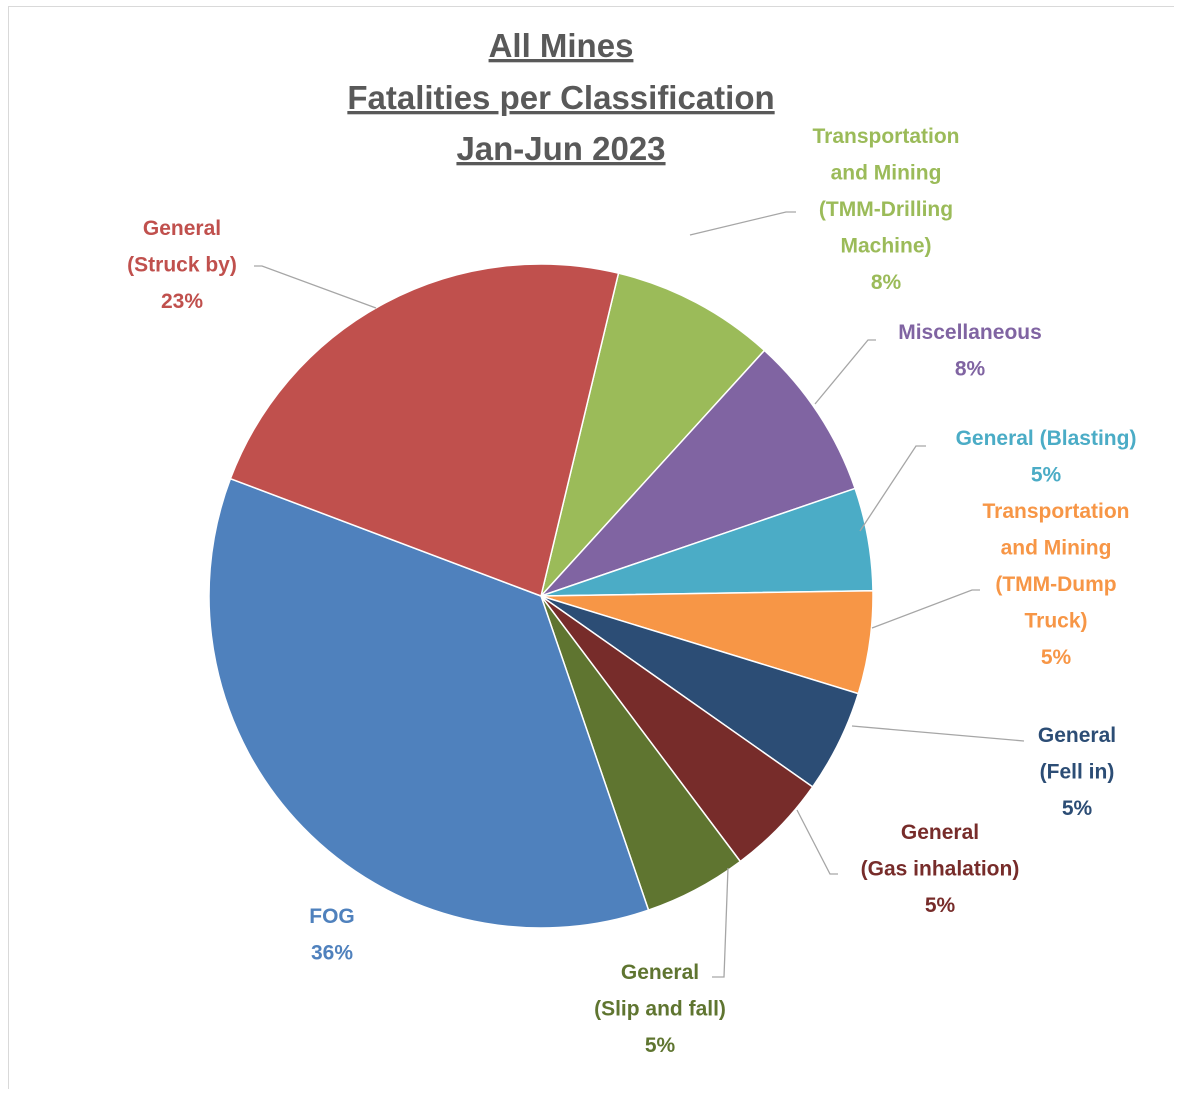 The height and width of the screenshot is (1095, 1182). I want to click on slice-label-line: Miscellaneous, so click(970, 332).